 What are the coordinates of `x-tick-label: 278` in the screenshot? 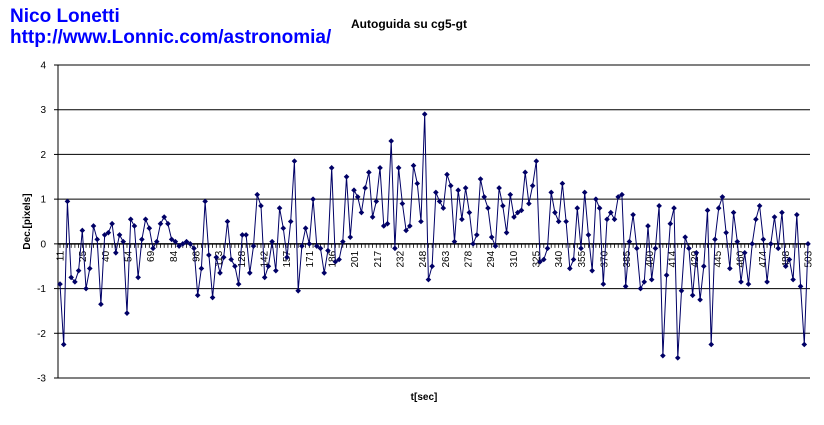 It's located at (469, 258).